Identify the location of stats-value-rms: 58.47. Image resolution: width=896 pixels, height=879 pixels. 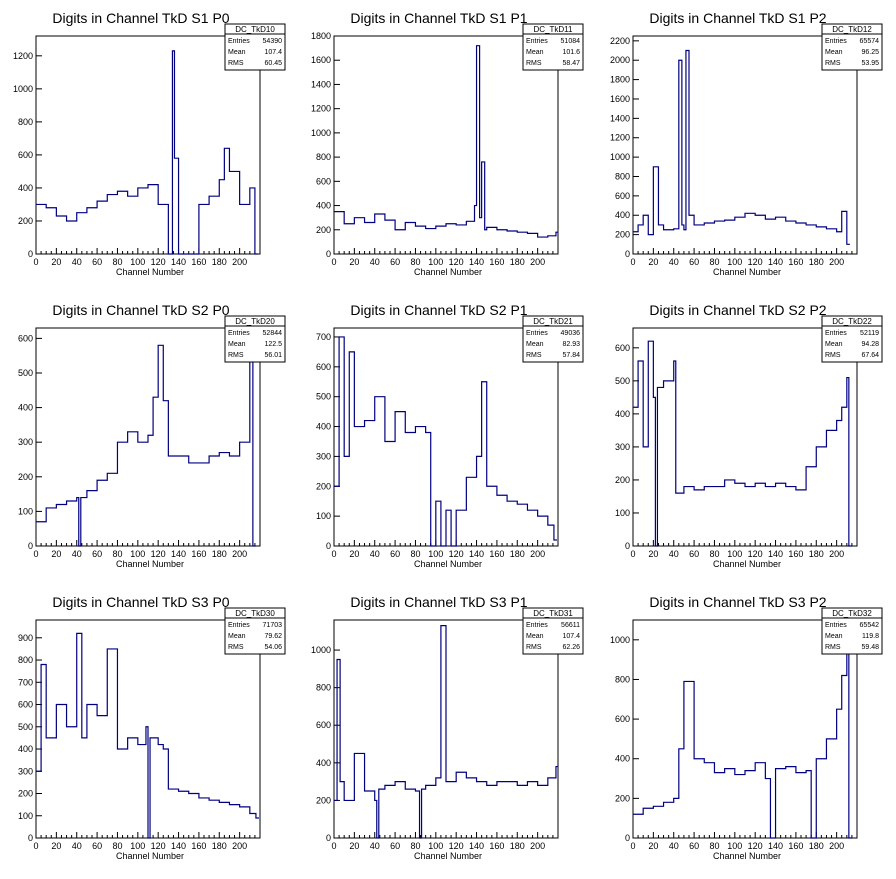
(571, 63).